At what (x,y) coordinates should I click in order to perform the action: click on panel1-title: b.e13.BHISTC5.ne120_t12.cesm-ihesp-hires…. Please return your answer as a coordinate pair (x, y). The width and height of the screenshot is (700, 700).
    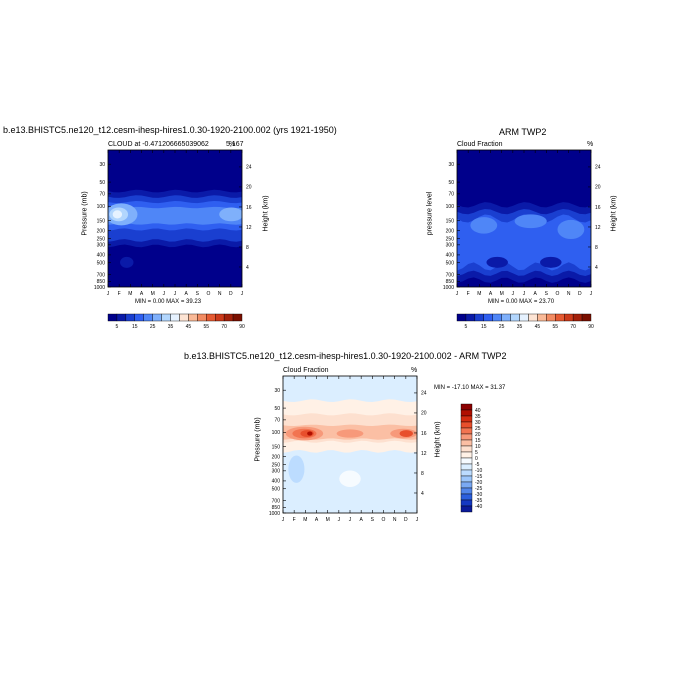
    Looking at the image, I should click on (170, 130).